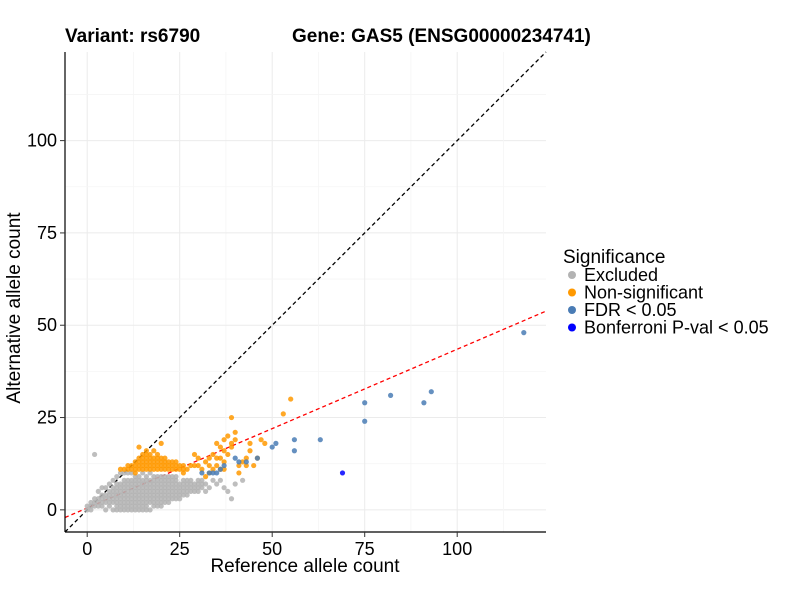 Image resolution: width=800 pixels, height=600 pixels. I want to click on chart-title-gene: Gene: GAS5 (ENSG00000234741), so click(441, 36).